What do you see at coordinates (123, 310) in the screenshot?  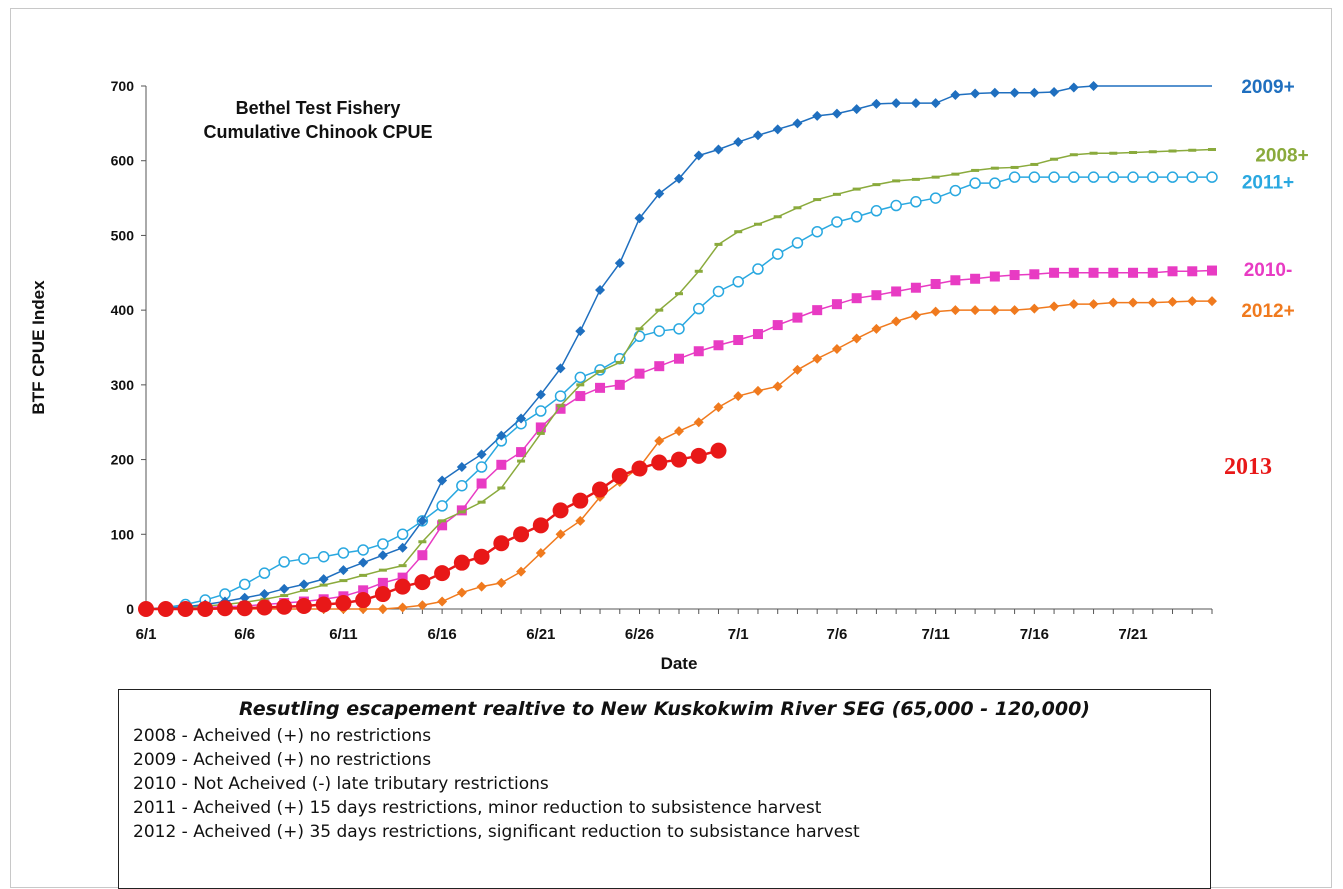 I see `y-tick-label: 400` at bounding box center [123, 310].